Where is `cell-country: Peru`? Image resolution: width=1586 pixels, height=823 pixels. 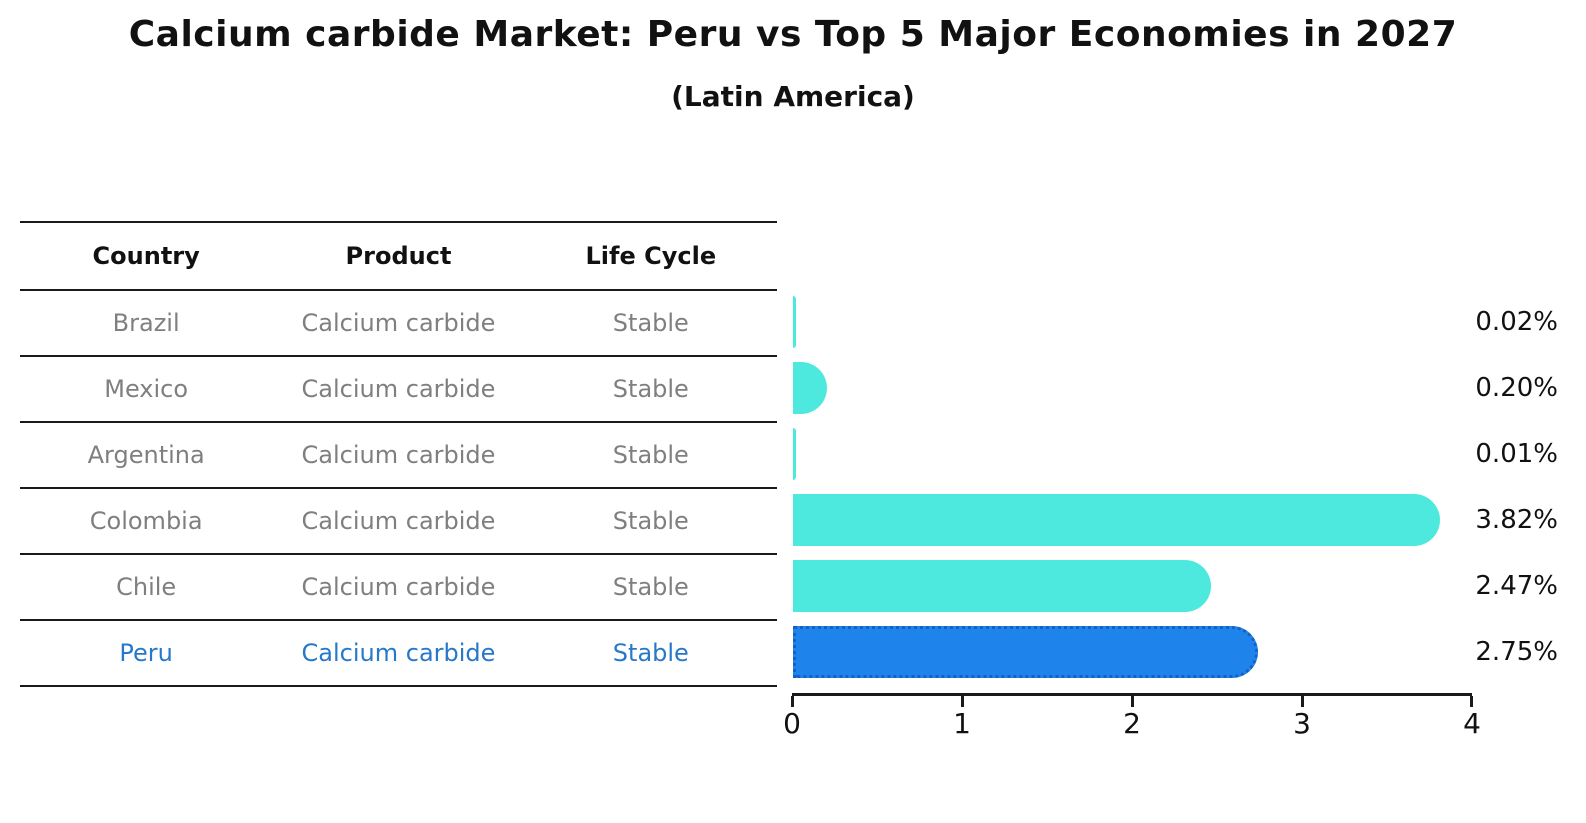
cell-country: Peru is located at coordinates (146, 653).